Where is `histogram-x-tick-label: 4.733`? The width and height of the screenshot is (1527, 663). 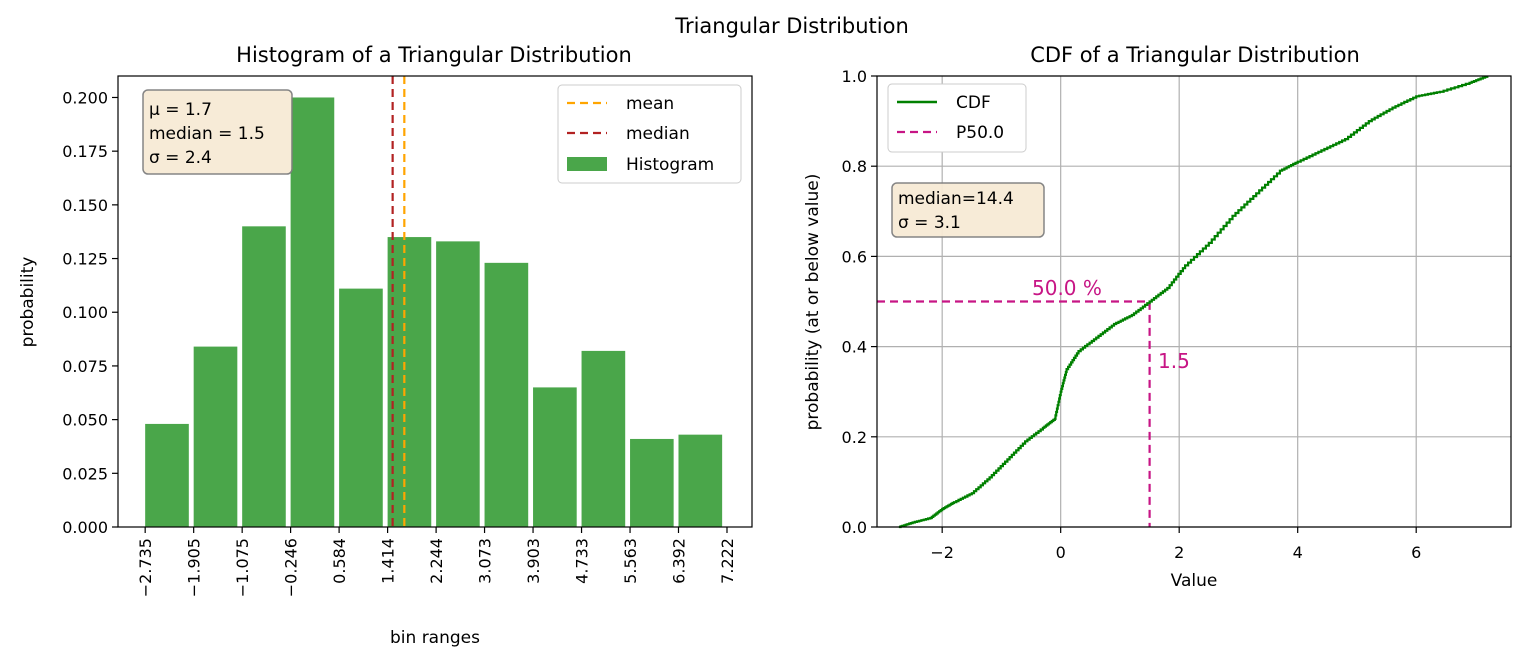
histogram-x-tick-label: 4.733 is located at coordinates (582, 561).